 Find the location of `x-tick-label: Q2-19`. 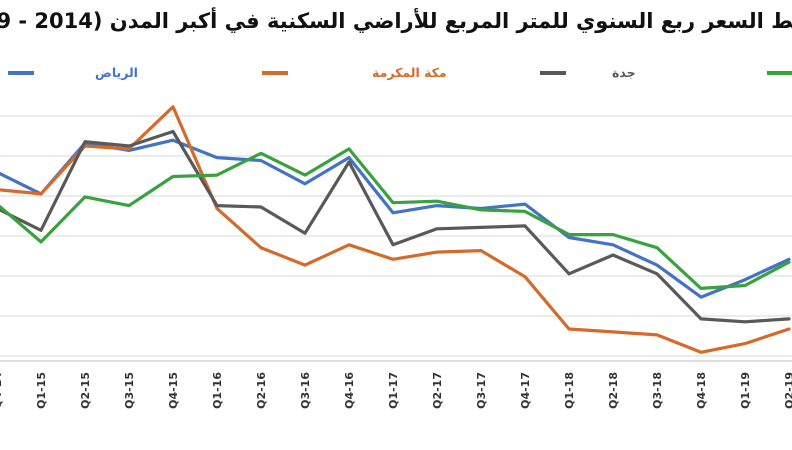

x-tick-label: Q2-19 is located at coordinates (787, 390).